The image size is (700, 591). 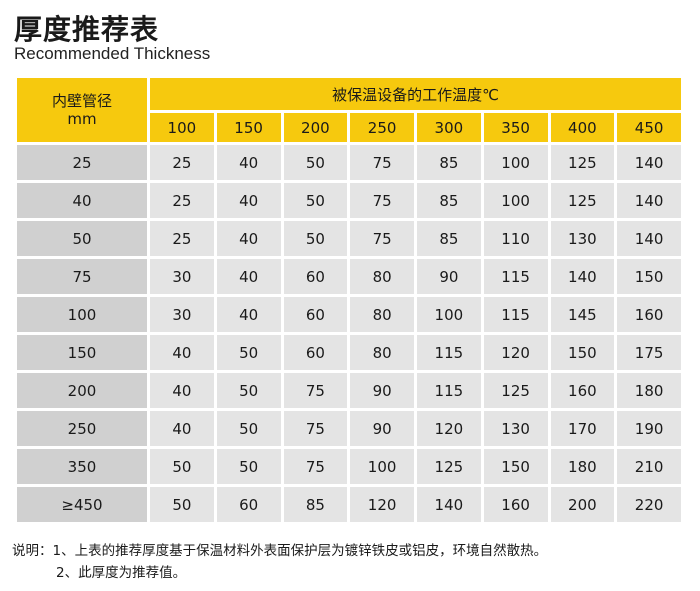 I want to click on table-row: 200 40 50 75 90 115 125 160 180, so click(x=349, y=390).